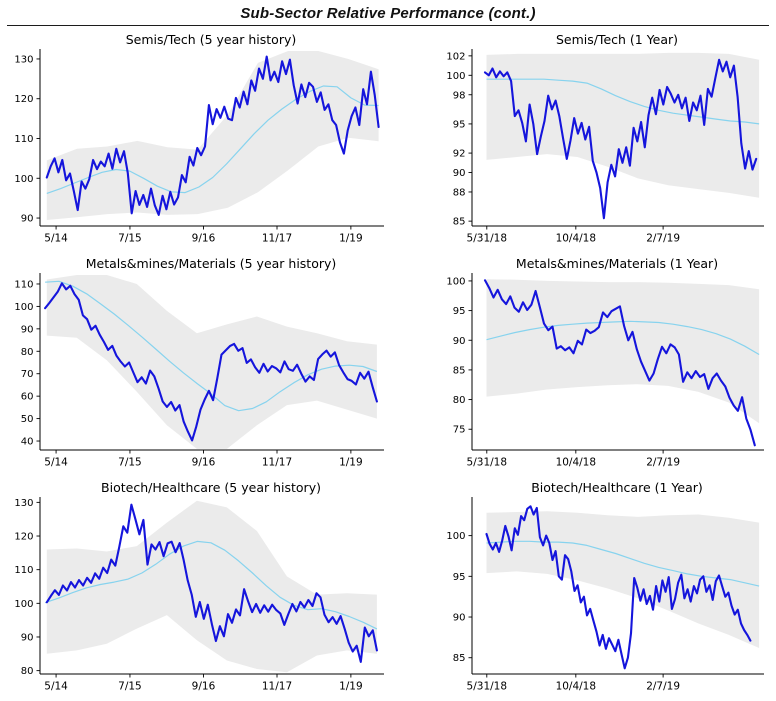 The height and width of the screenshot is (701, 776). Describe the element at coordinates (27, 397) in the screenshot. I see `y-tick-label: 60` at that location.